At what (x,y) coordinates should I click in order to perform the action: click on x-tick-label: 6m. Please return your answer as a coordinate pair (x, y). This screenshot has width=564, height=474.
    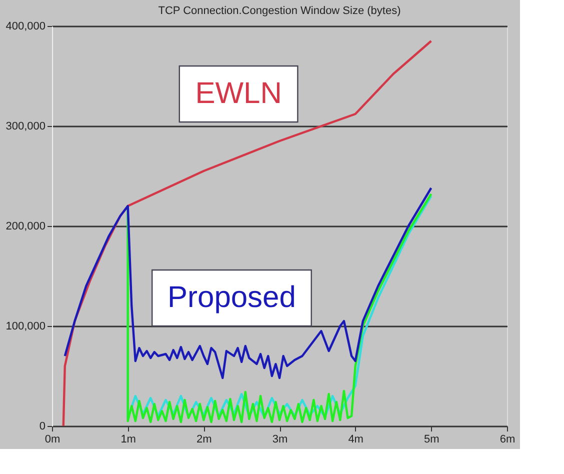
    Looking at the image, I should click on (508, 440).